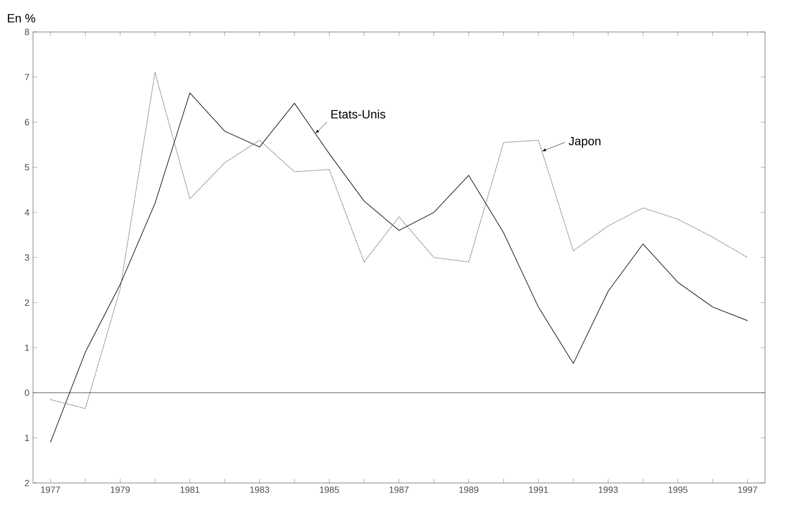 Image resolution: width=788 pixels, height=513 pixels. I want to click on x-tick-label: 1997, so click(748, 489).